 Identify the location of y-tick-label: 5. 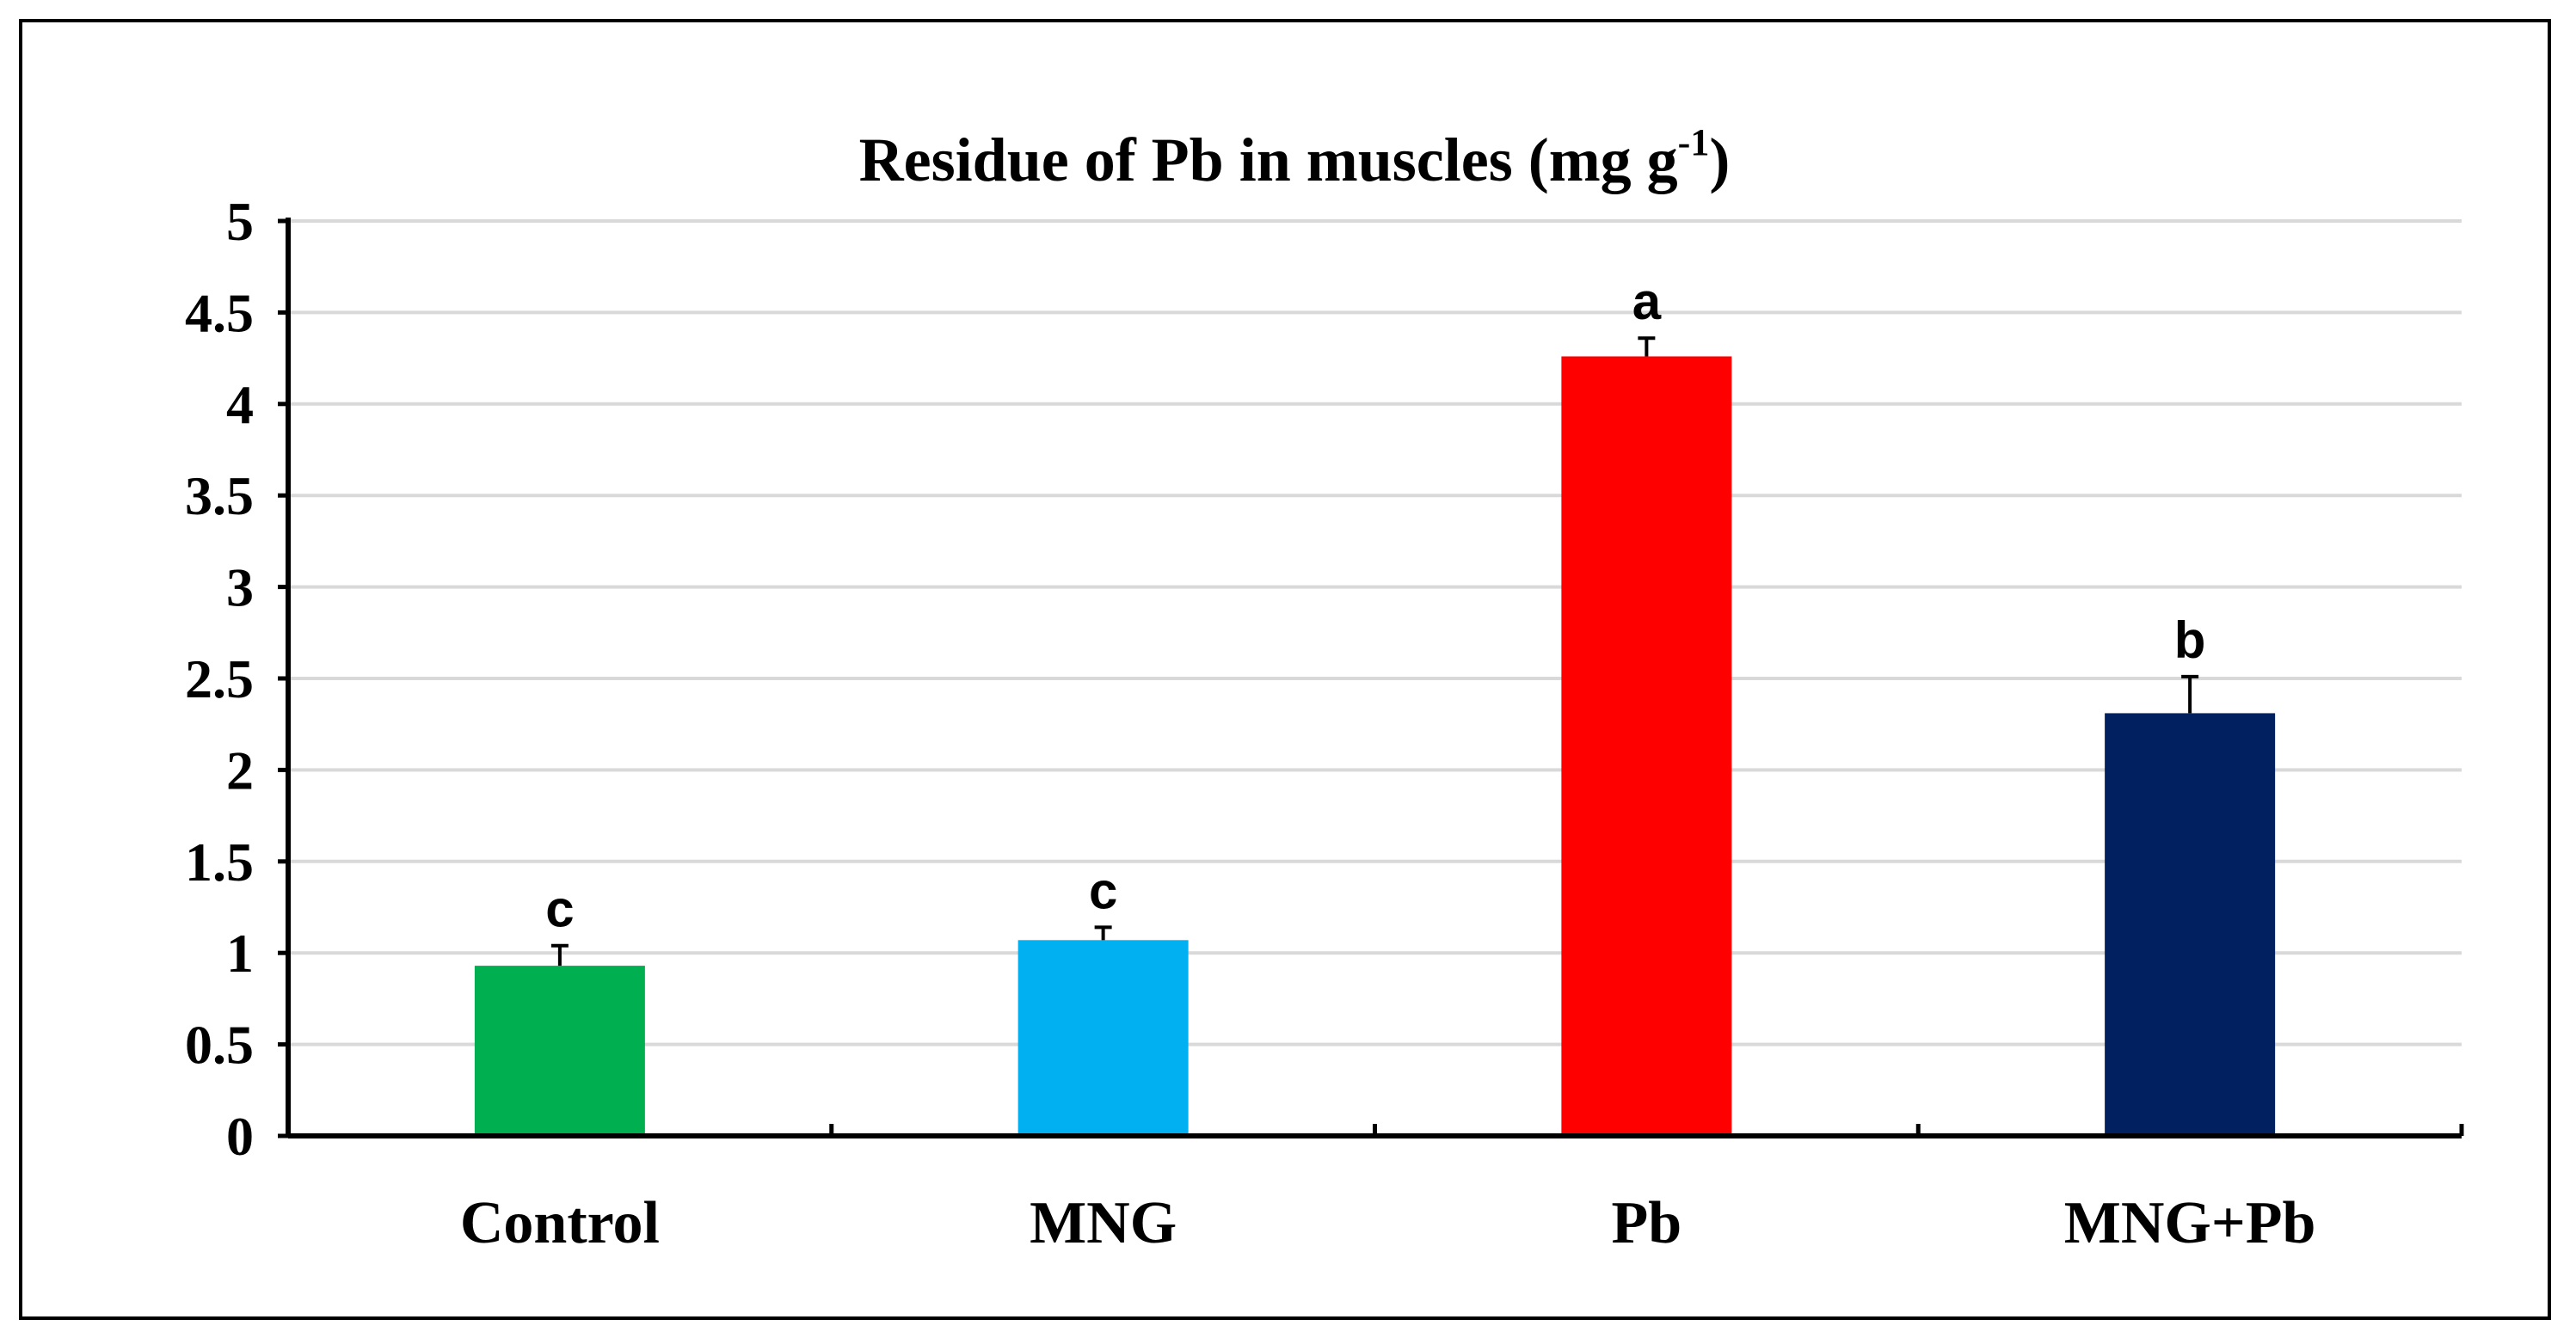
(240, 221).